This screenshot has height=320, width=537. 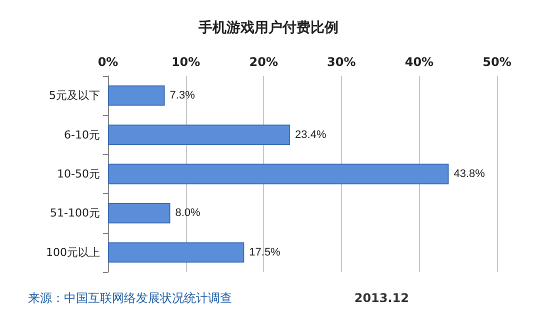 What do you see at coordinates (75, 213) in the screenshot?
I see `y-tick-label: 51-100元` at bounding box center [75, 213].